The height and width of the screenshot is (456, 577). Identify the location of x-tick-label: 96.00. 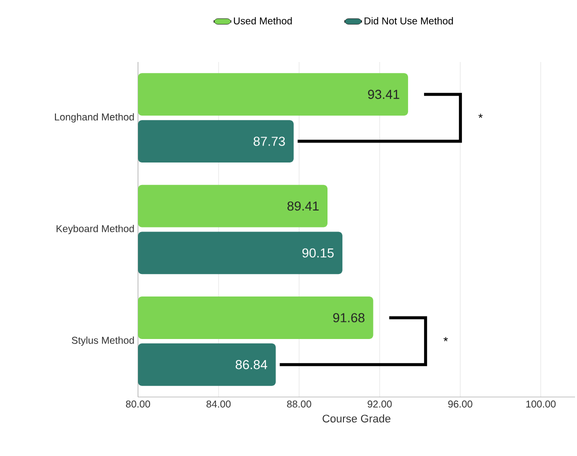
(460, 404).